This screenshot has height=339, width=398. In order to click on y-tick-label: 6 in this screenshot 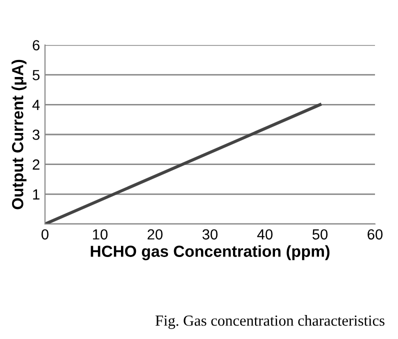, I will do `click(36, 45)`.